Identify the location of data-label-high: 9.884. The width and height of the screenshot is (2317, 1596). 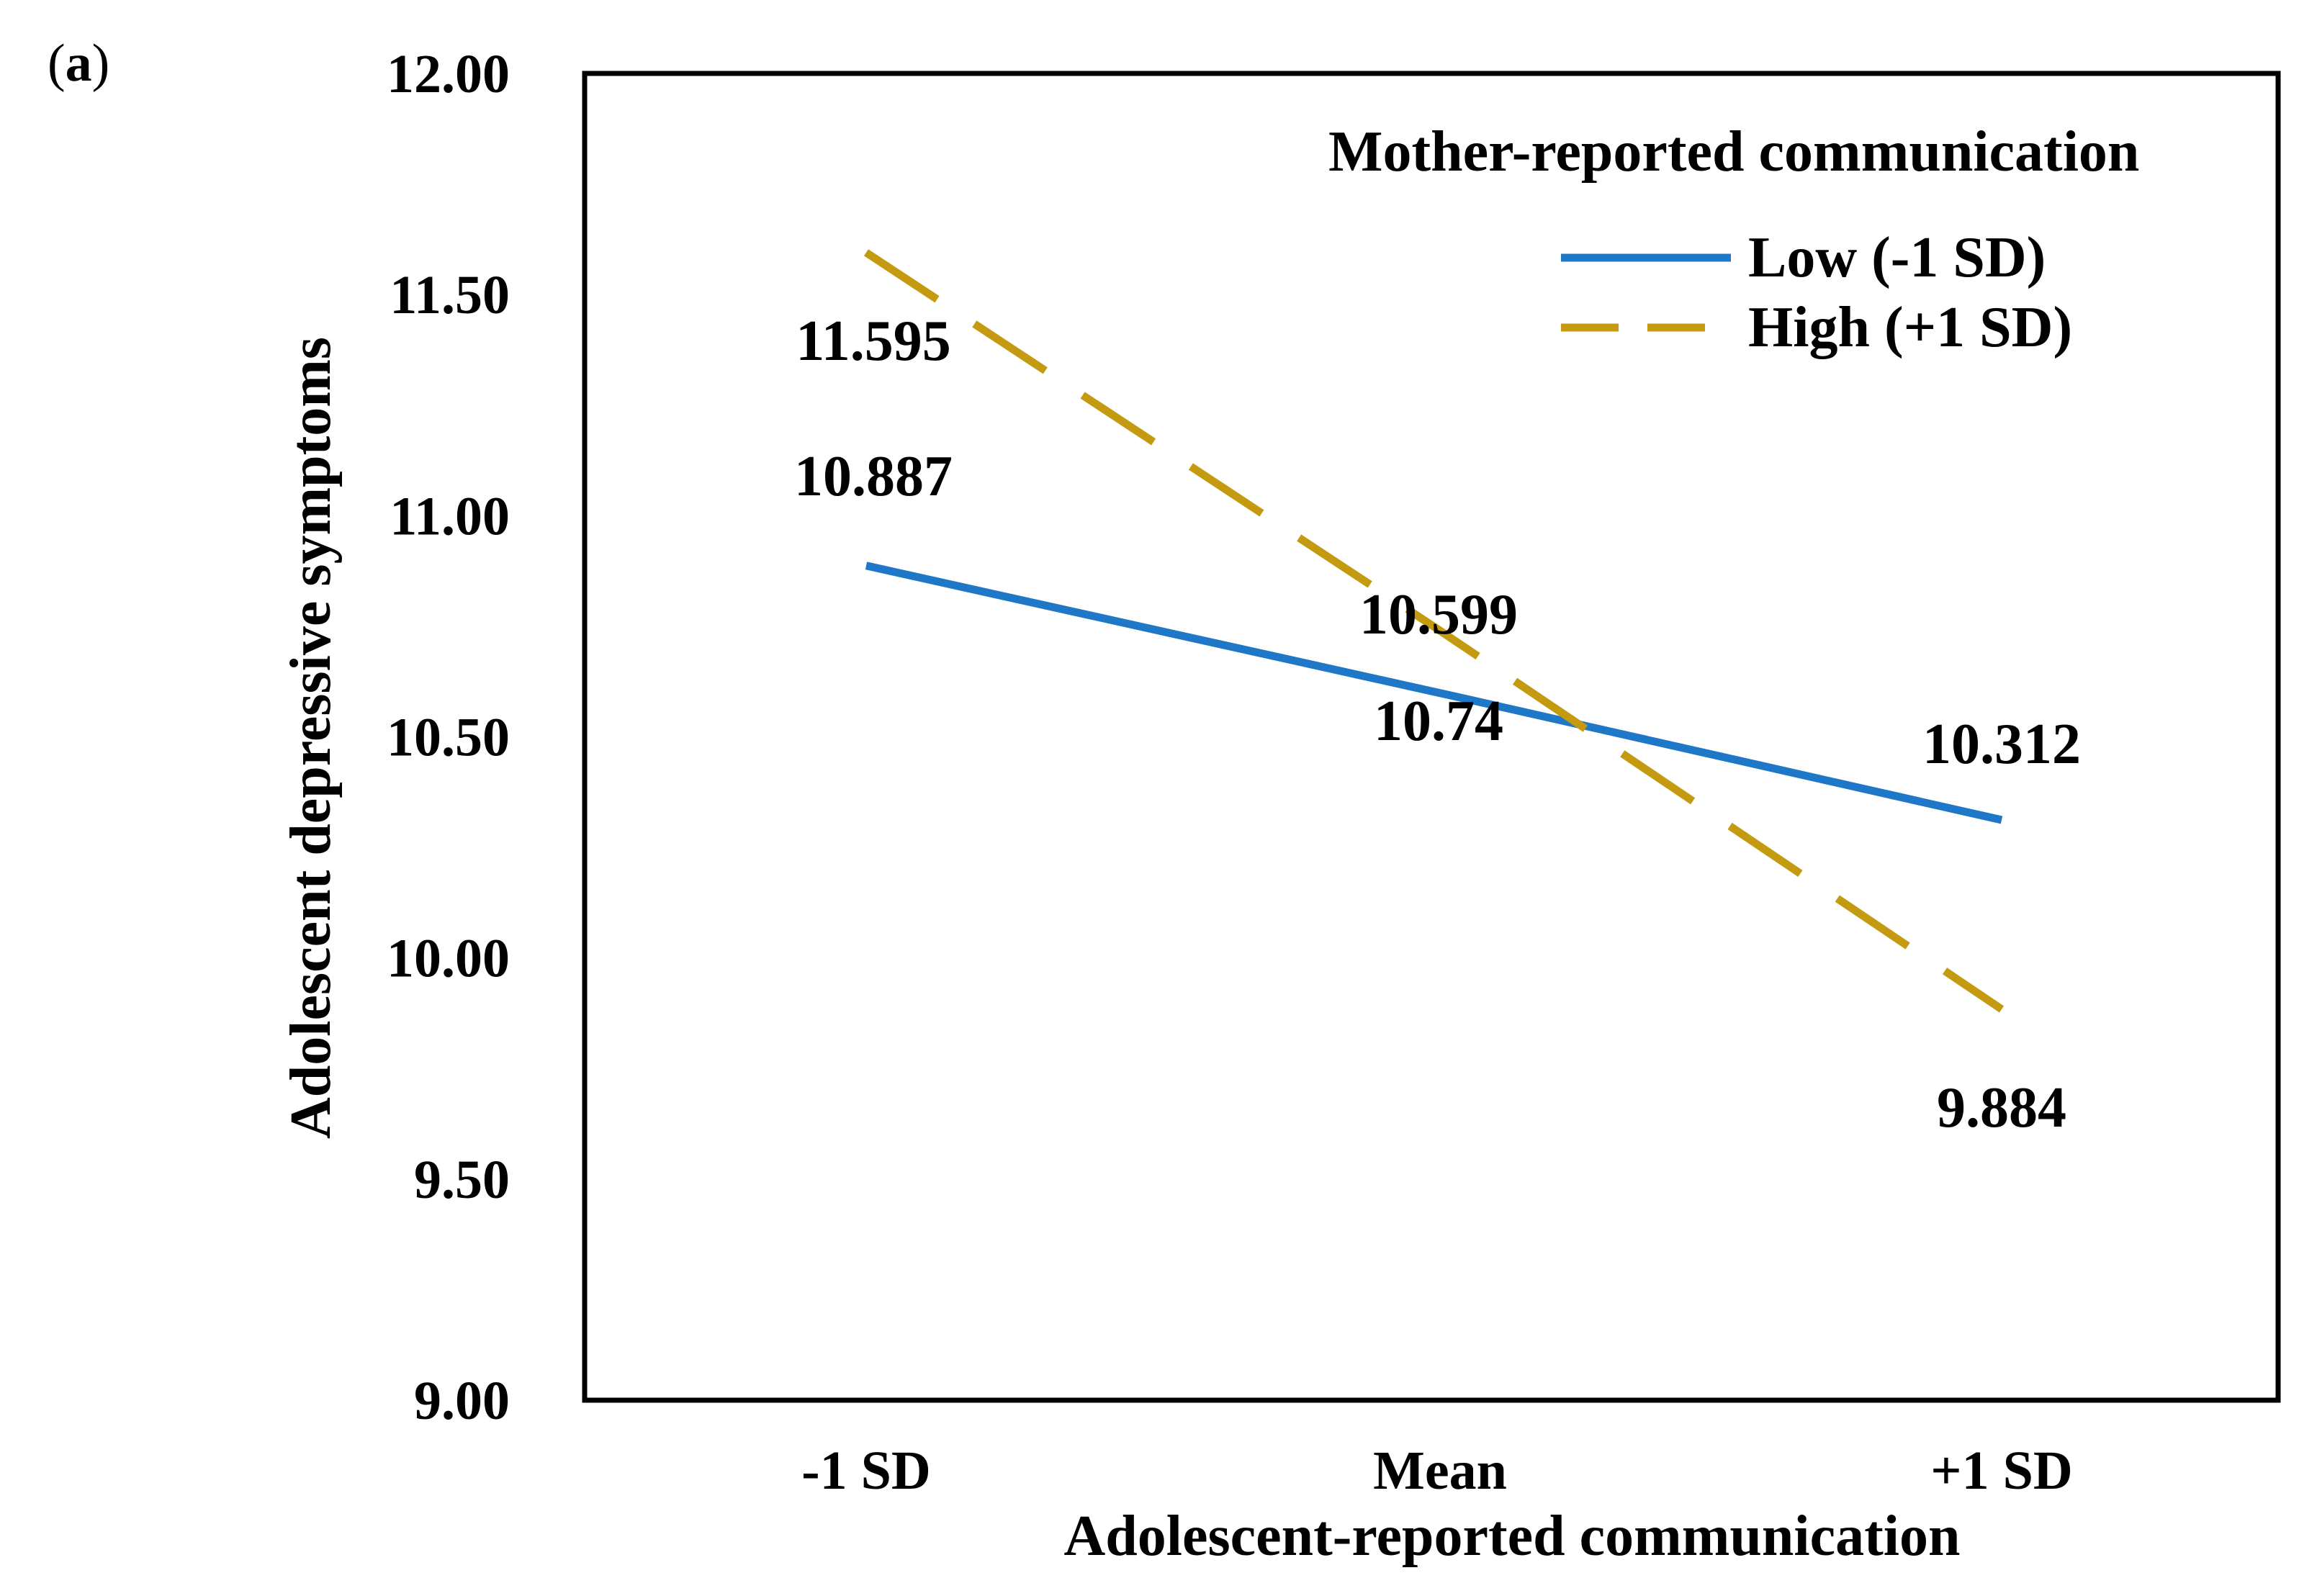
(2002, 1108).